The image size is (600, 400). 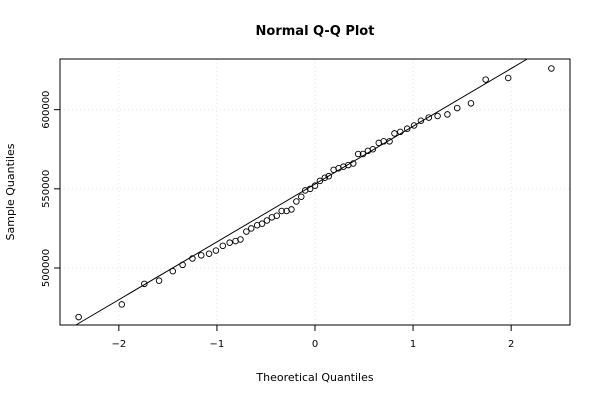 I want to click on x-tick-label: 0, so click(x=315, y=344).